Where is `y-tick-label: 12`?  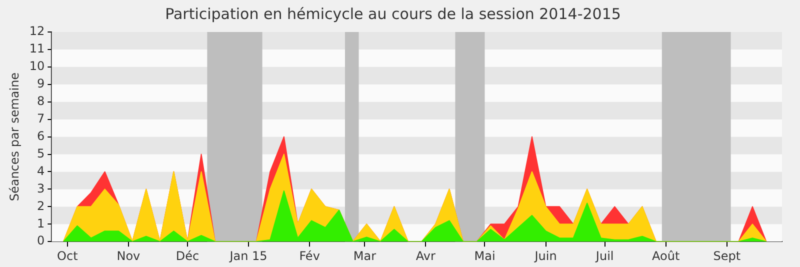
y-tick-label: 12 is located at coordinates (37, 31).